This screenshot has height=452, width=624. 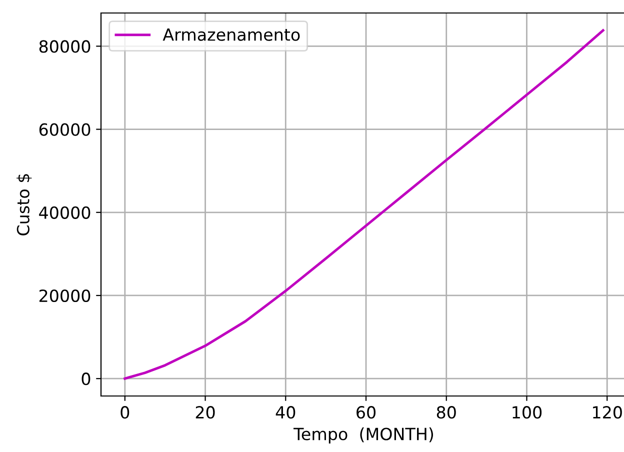 What do you see at coordinates (64, 212) in the screenshot?
I see `y-tick-label: 40000` at bounding box center [64, 212].